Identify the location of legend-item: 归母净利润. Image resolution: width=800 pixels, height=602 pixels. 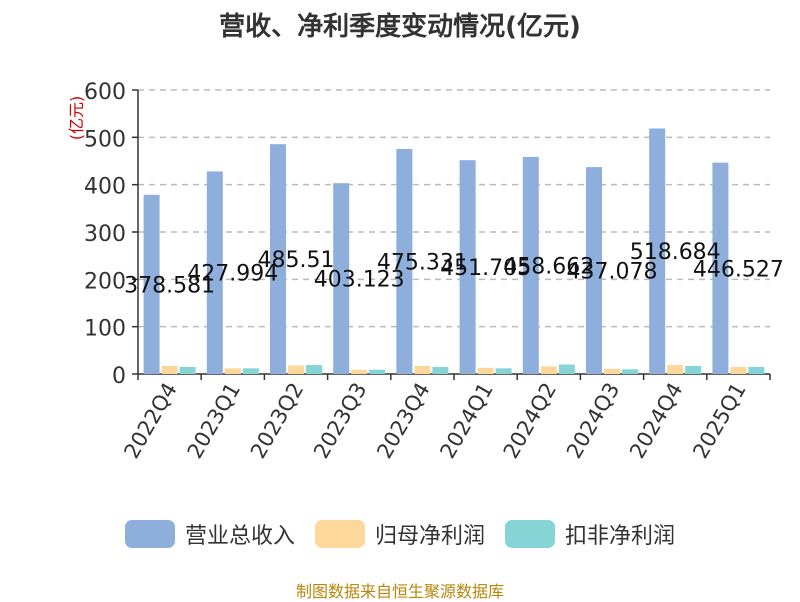
(399, 534).